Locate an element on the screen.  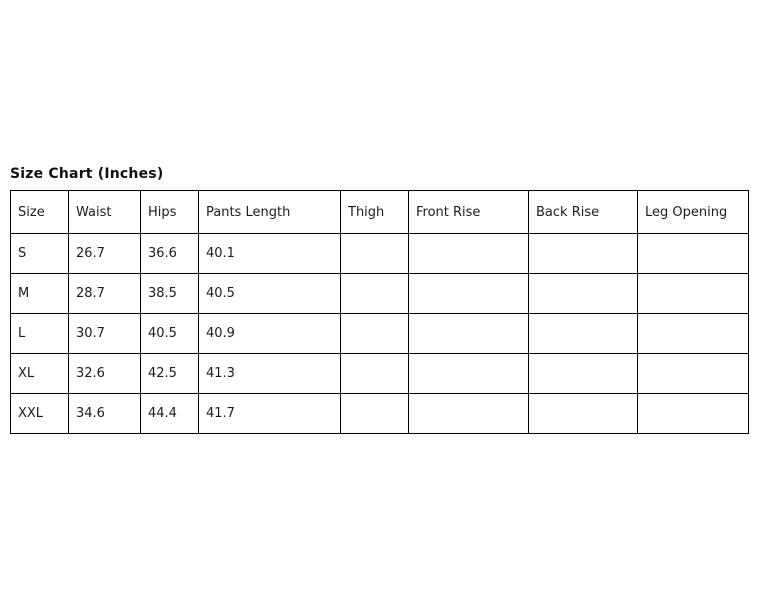
column-header-size: Size is located at coordinates (39, 212).